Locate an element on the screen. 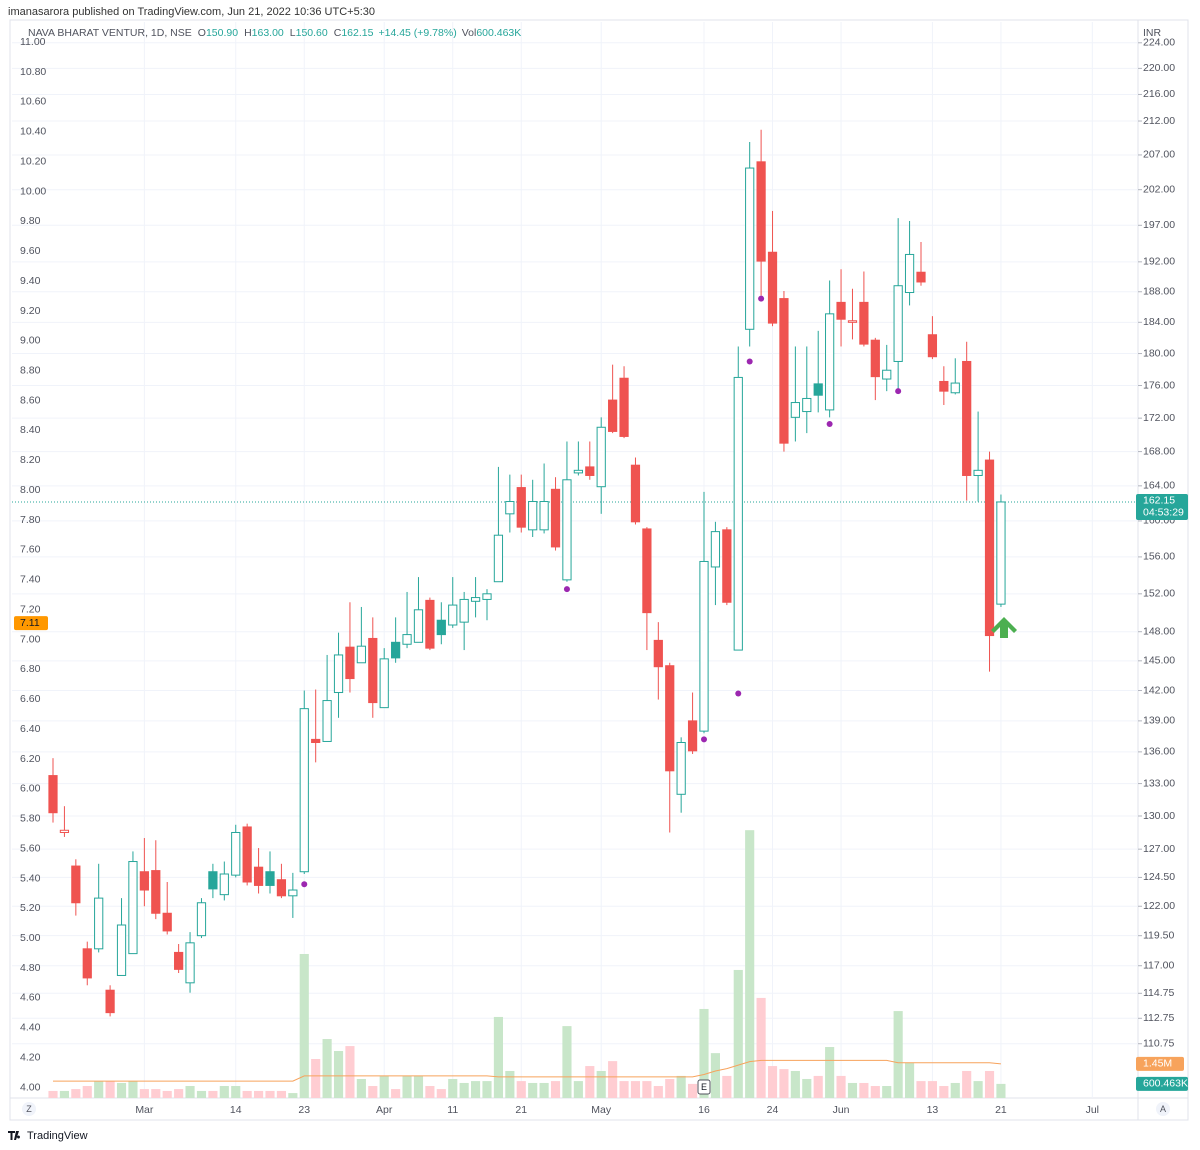 The height and width of the screenshot is (1150, 1200). legend-value: 150.60 is located at coordinates (312, 33).